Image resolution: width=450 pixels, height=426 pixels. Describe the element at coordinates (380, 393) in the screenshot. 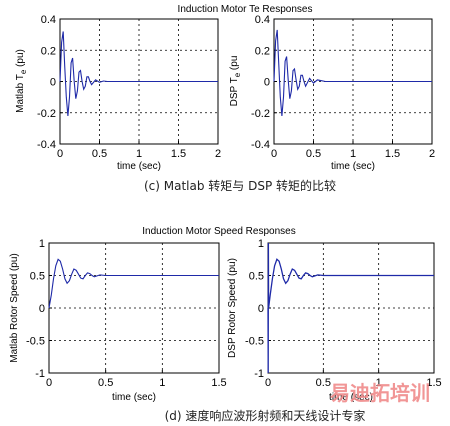

I see `watermark-brand: 易迪拓培训` at that location.